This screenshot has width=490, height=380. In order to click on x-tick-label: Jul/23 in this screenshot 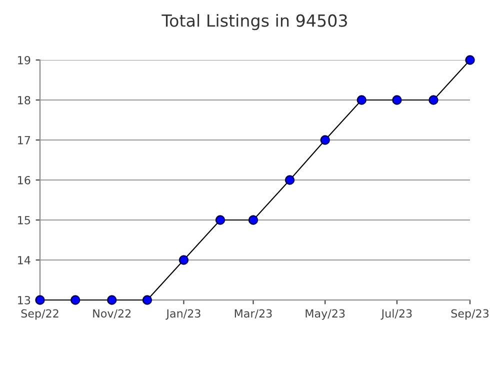, I will do `click(396, 314)`.